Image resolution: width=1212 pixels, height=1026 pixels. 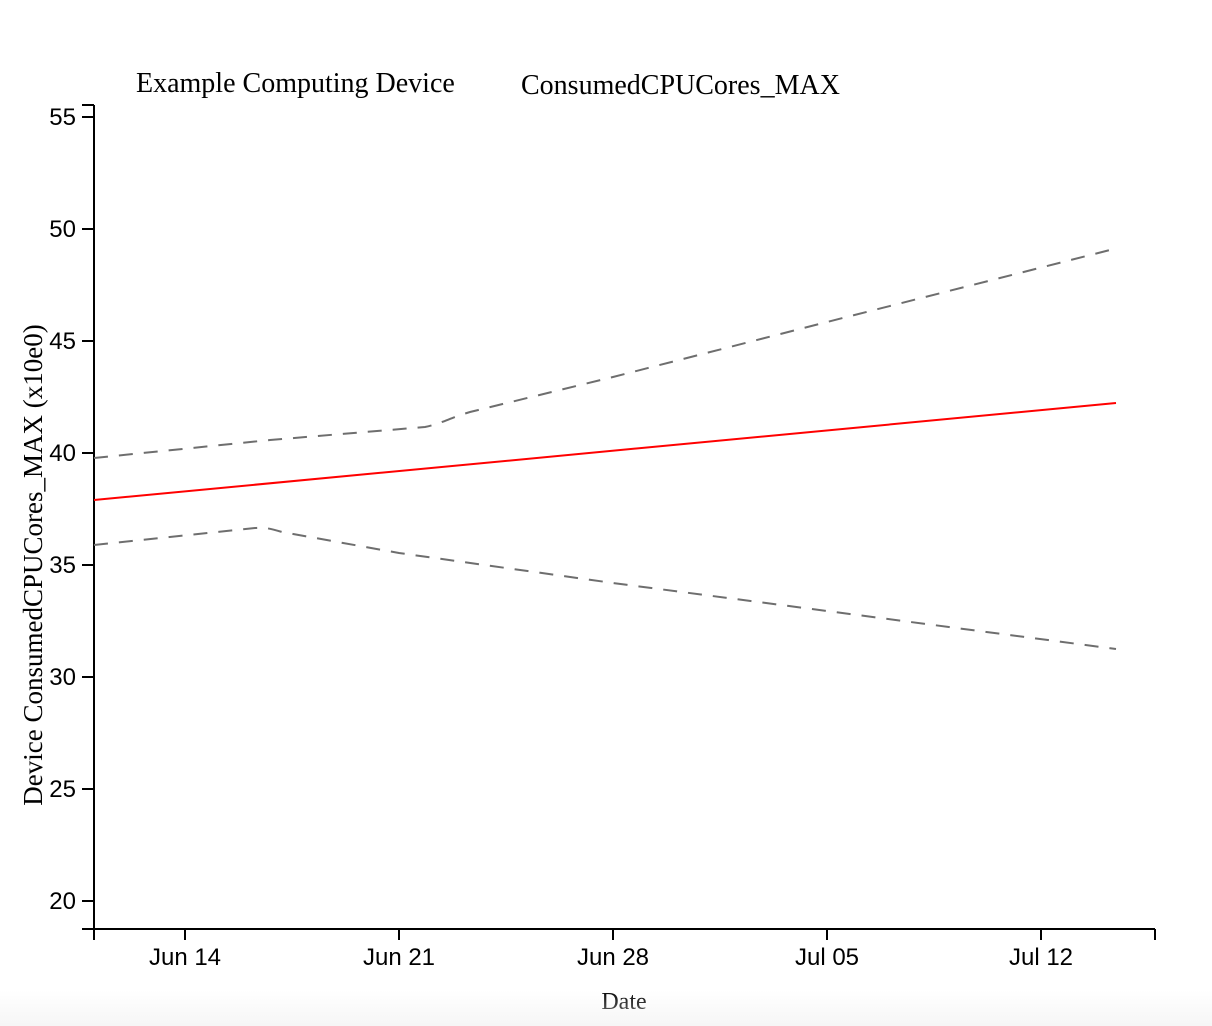 What do you see at coordinates (605, 451) in the screenshot?
I see `forecast-line` at bounding box center [605, 451].